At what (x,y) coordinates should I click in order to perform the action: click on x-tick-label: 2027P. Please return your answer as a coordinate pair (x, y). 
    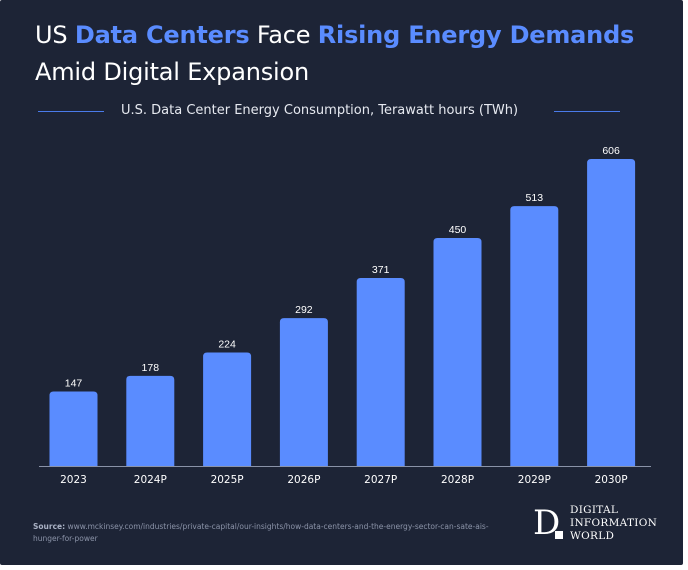
    Looking at the image, I should click on (380, 480).